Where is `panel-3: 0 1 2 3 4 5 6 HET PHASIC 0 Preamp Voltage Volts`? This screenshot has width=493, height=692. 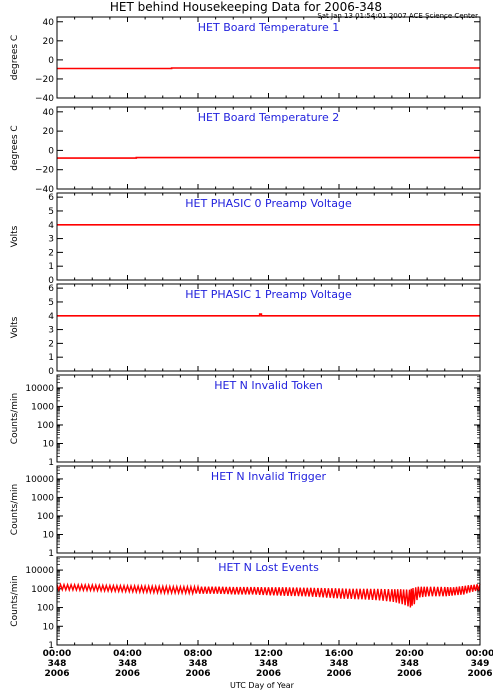 panel-3: 0 1 2 3 4 5 6 HET PHASIC 0 Preamp Voltage Volts is located at coordinates (245, 239).